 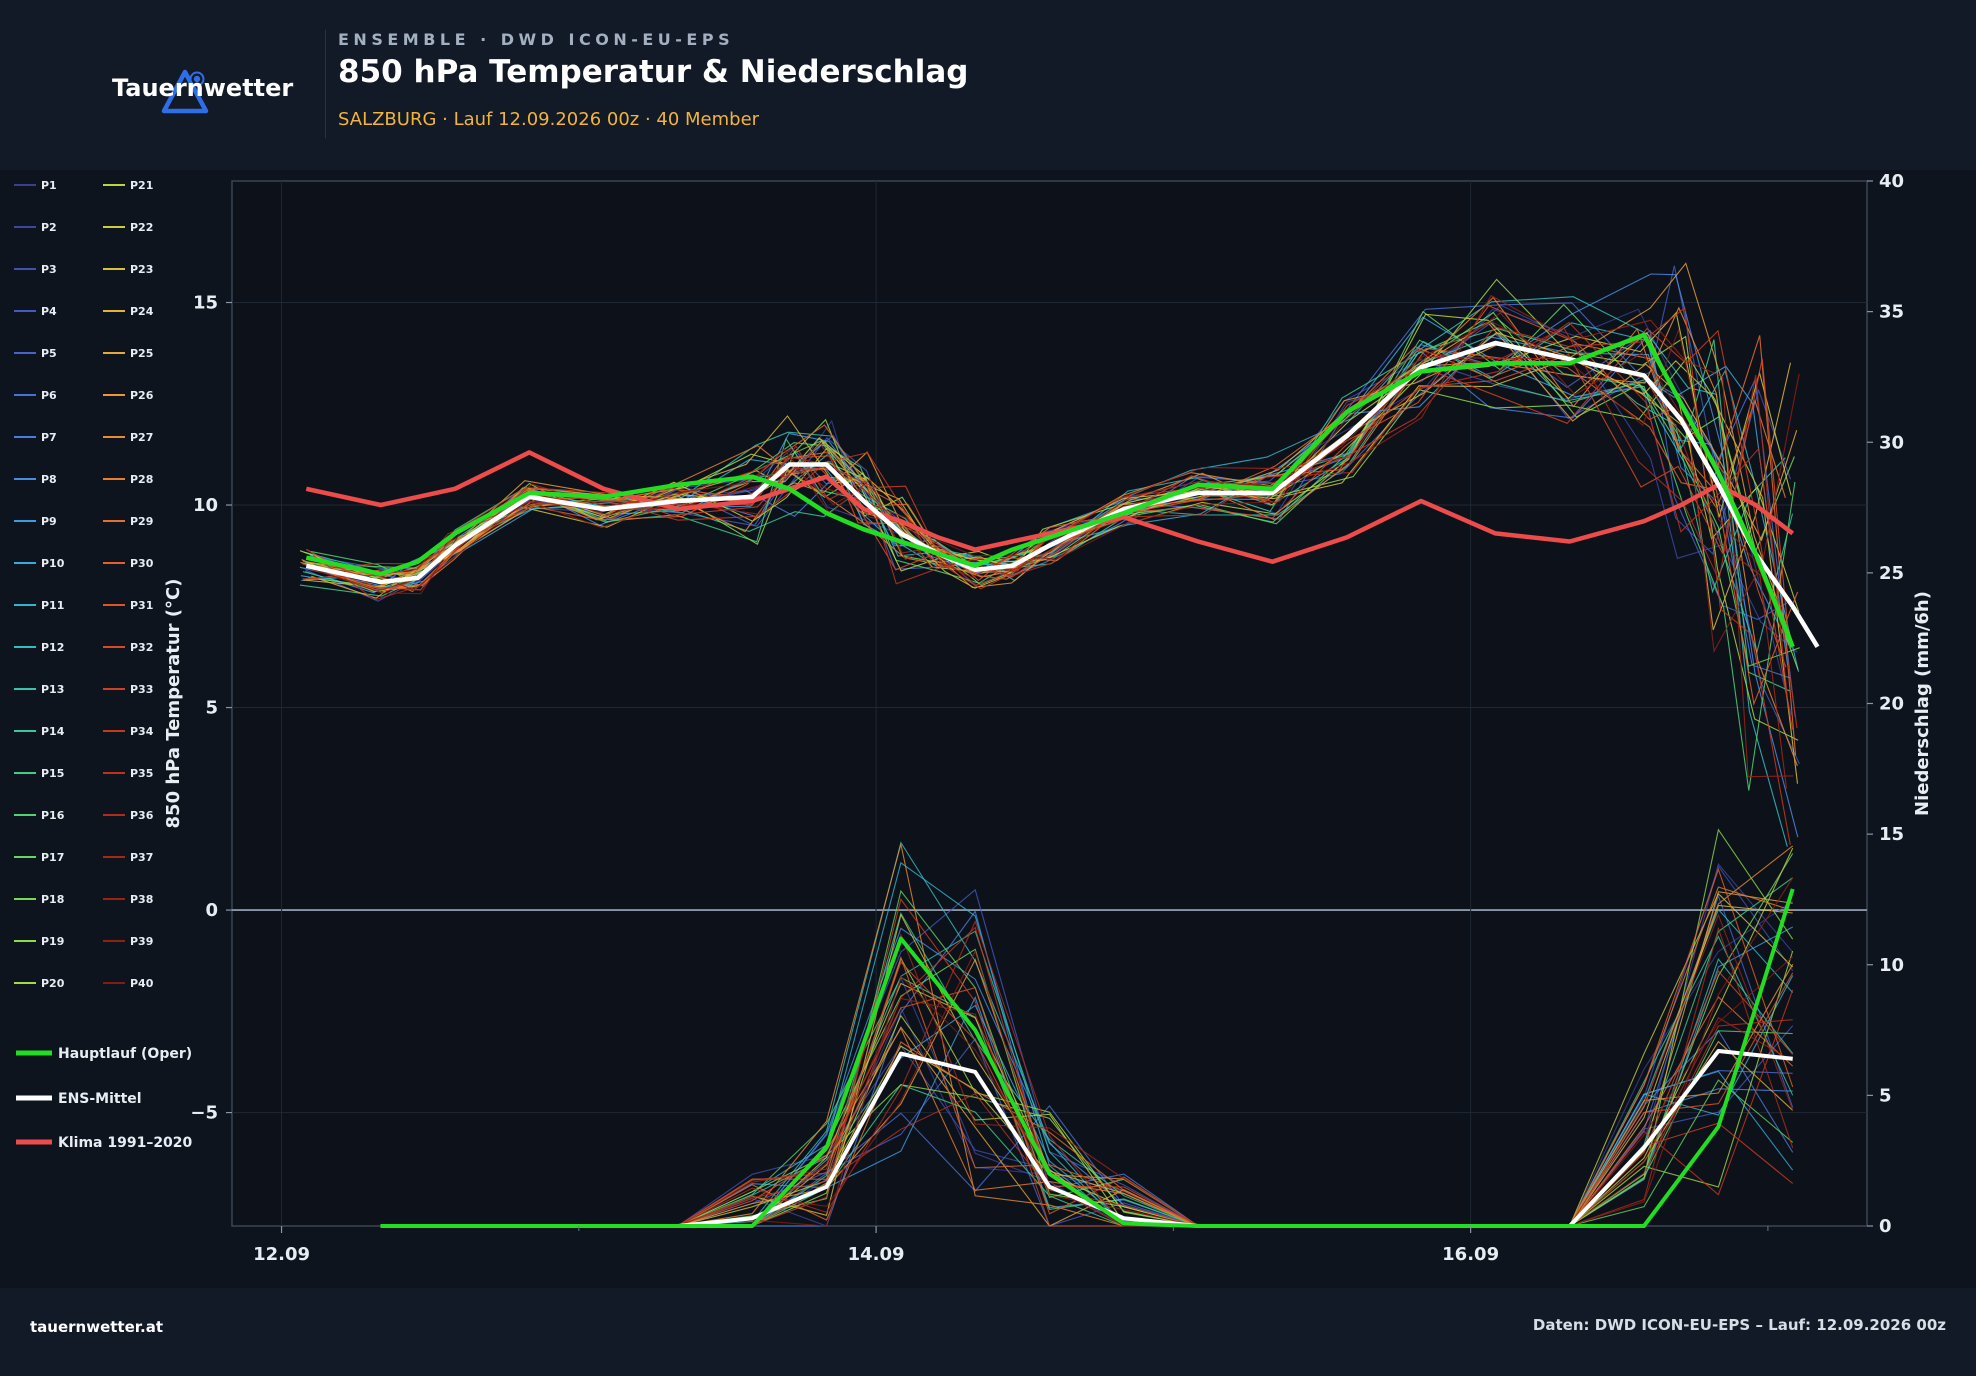 I want to click on x-tick-label: 12.09, so click(x=281, y=1254).